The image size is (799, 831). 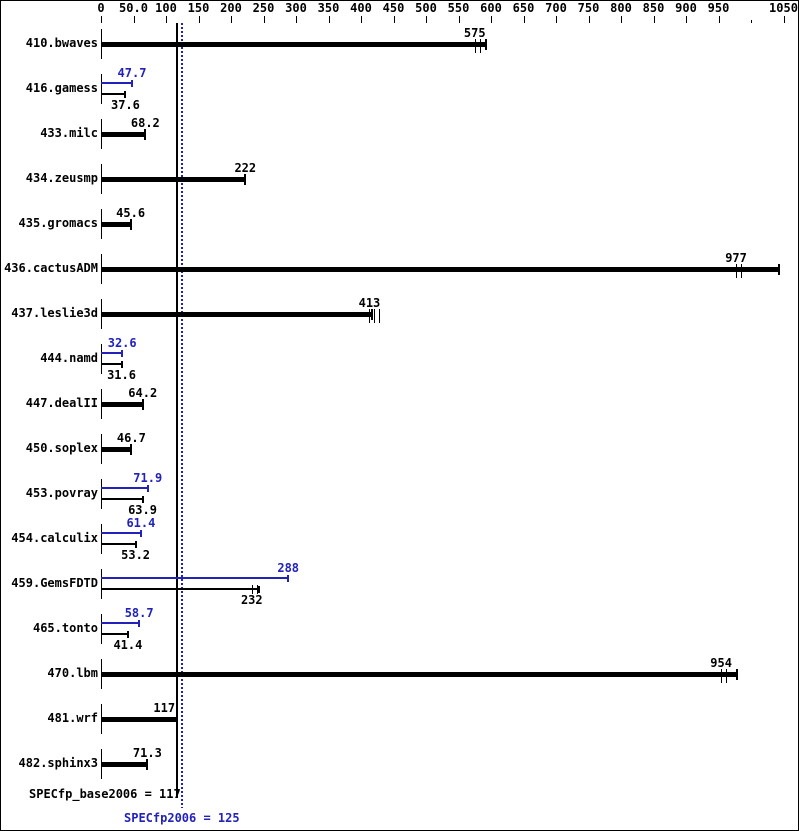 I want to click on x-axis-tick-label: 1050, so click(x=783, y=8).